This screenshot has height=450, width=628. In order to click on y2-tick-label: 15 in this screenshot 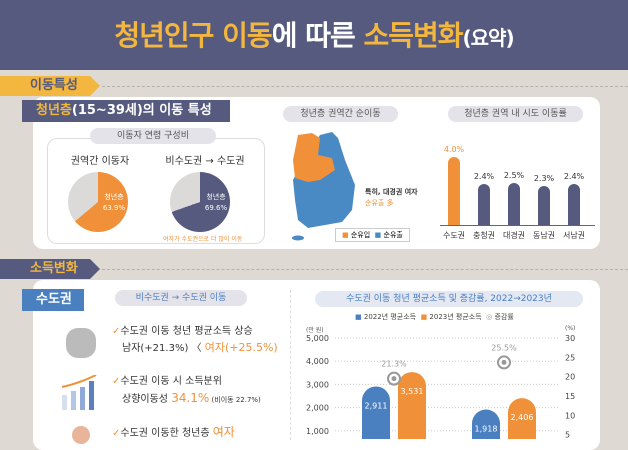, I will do `click(570, 396)`.